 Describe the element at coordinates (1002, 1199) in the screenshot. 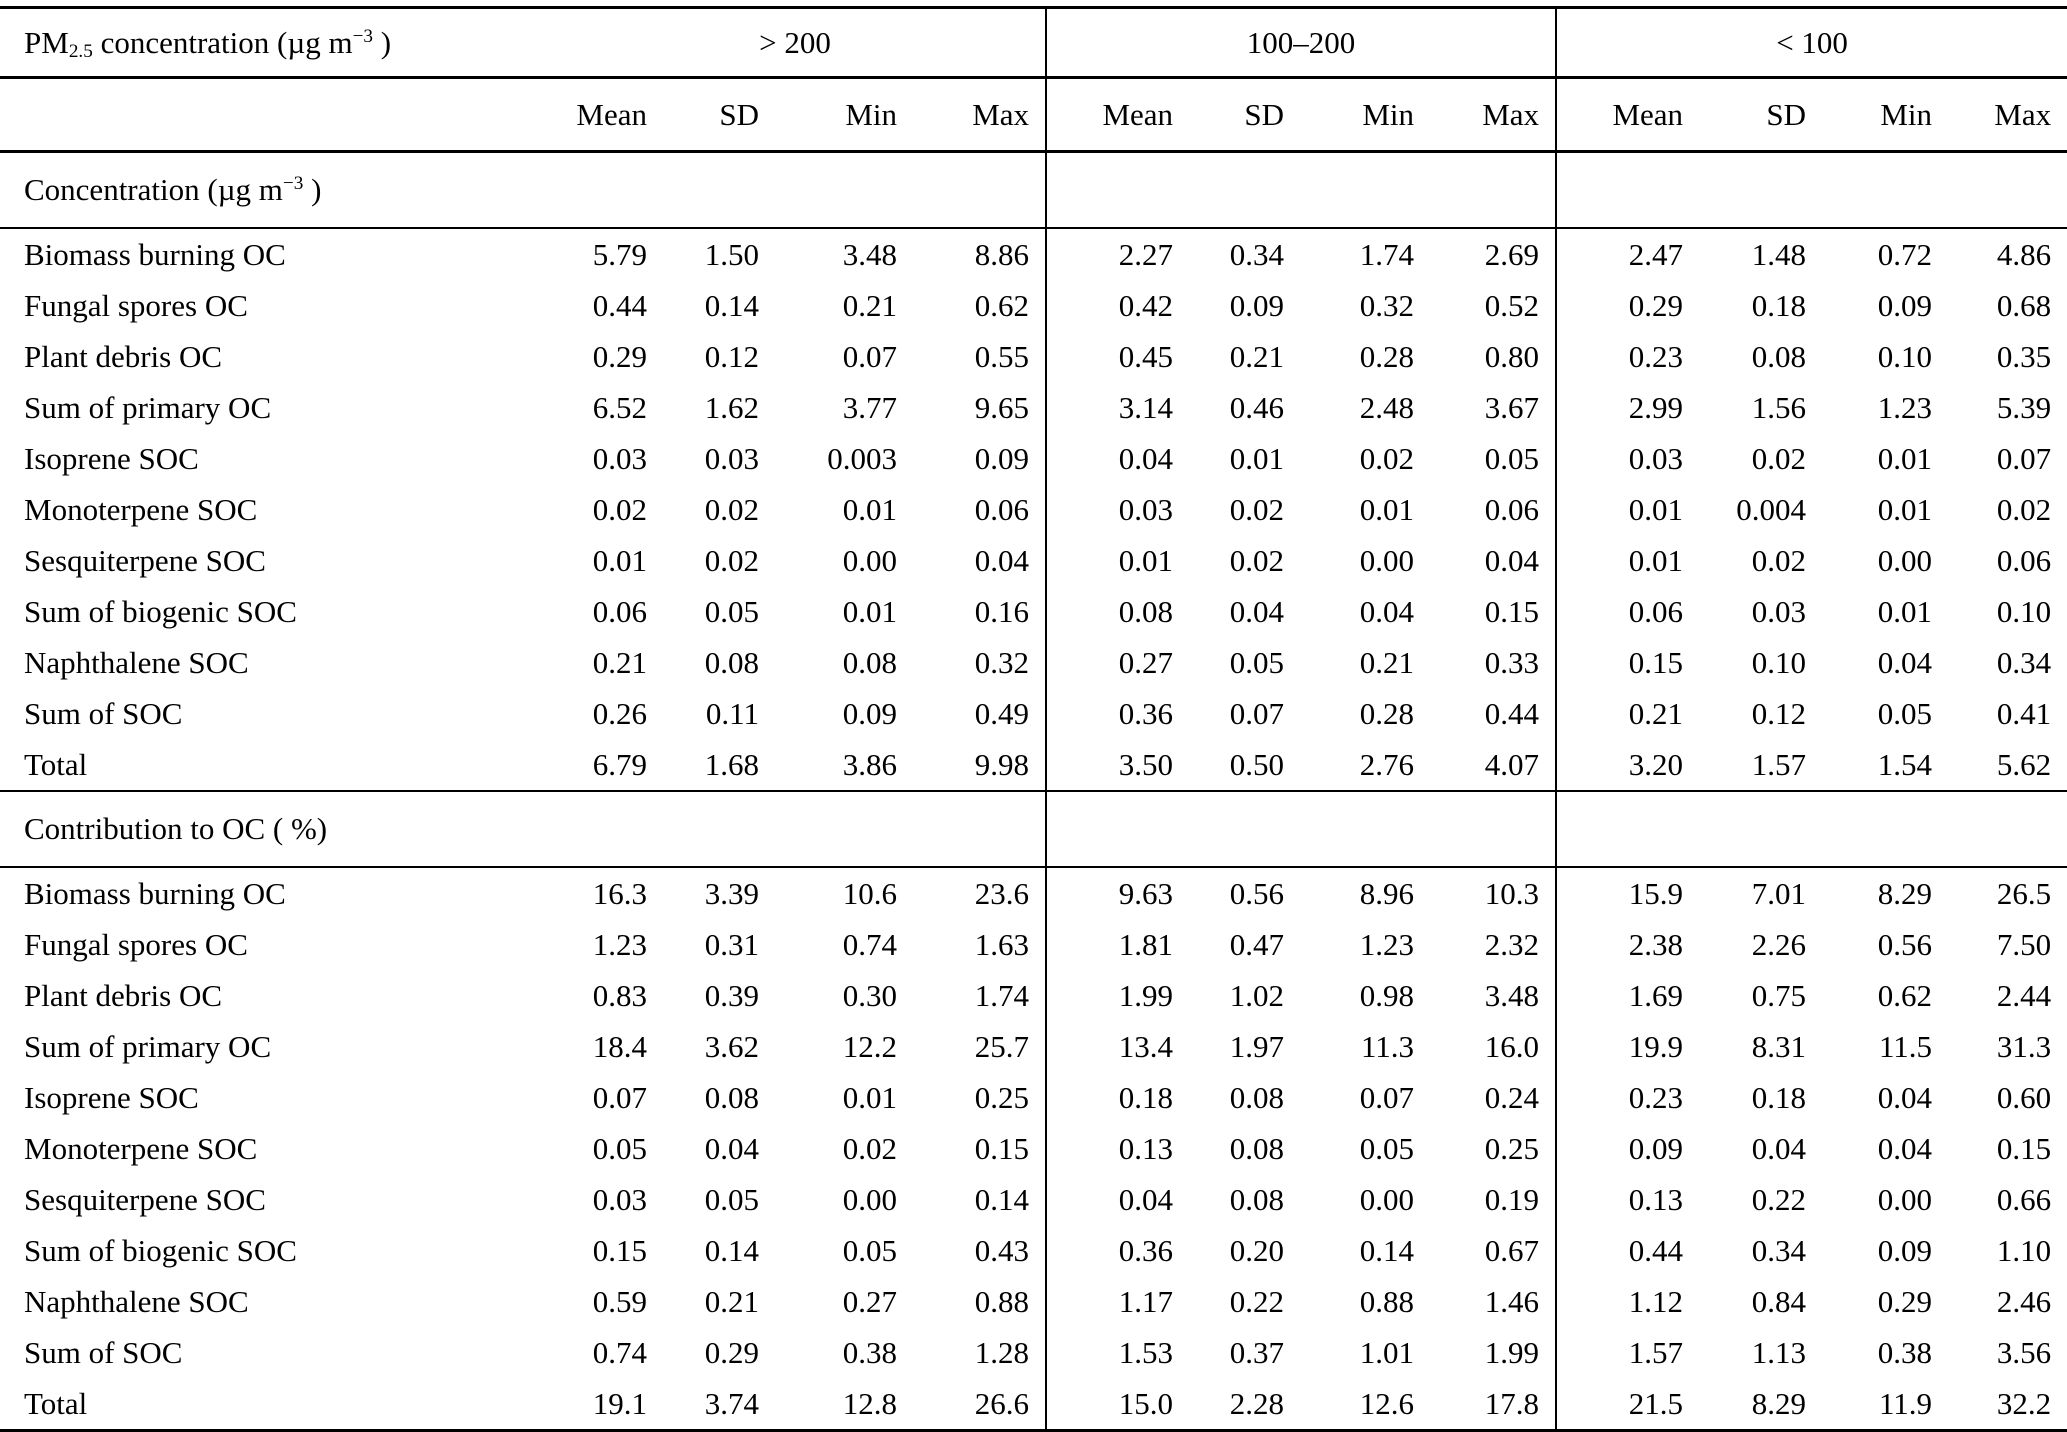

I see `data-cell: 0.14` at that location.